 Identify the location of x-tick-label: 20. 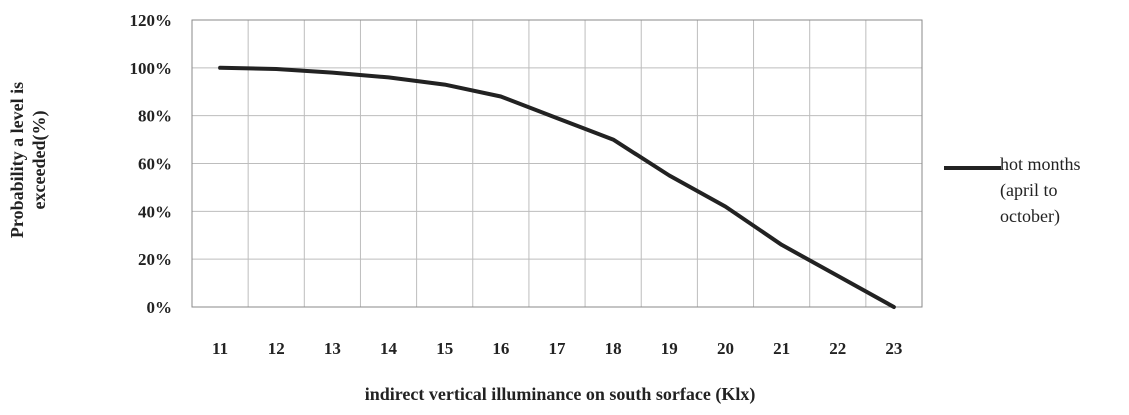
(725, 348).